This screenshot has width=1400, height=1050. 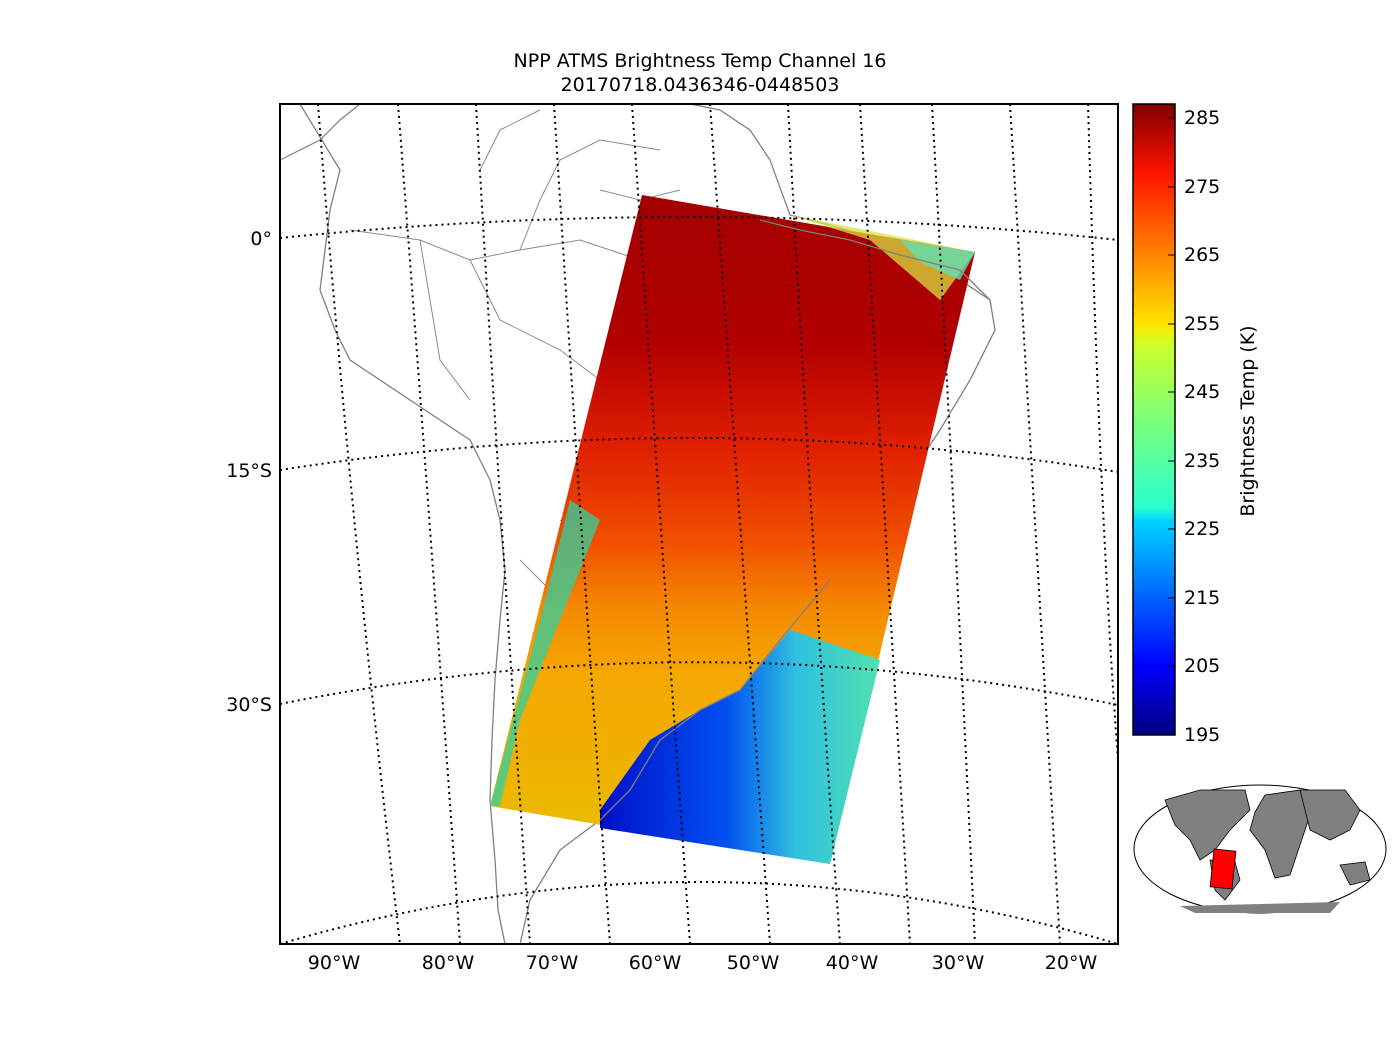 I want to click on meridian-80w, so click(x=429, y=524).